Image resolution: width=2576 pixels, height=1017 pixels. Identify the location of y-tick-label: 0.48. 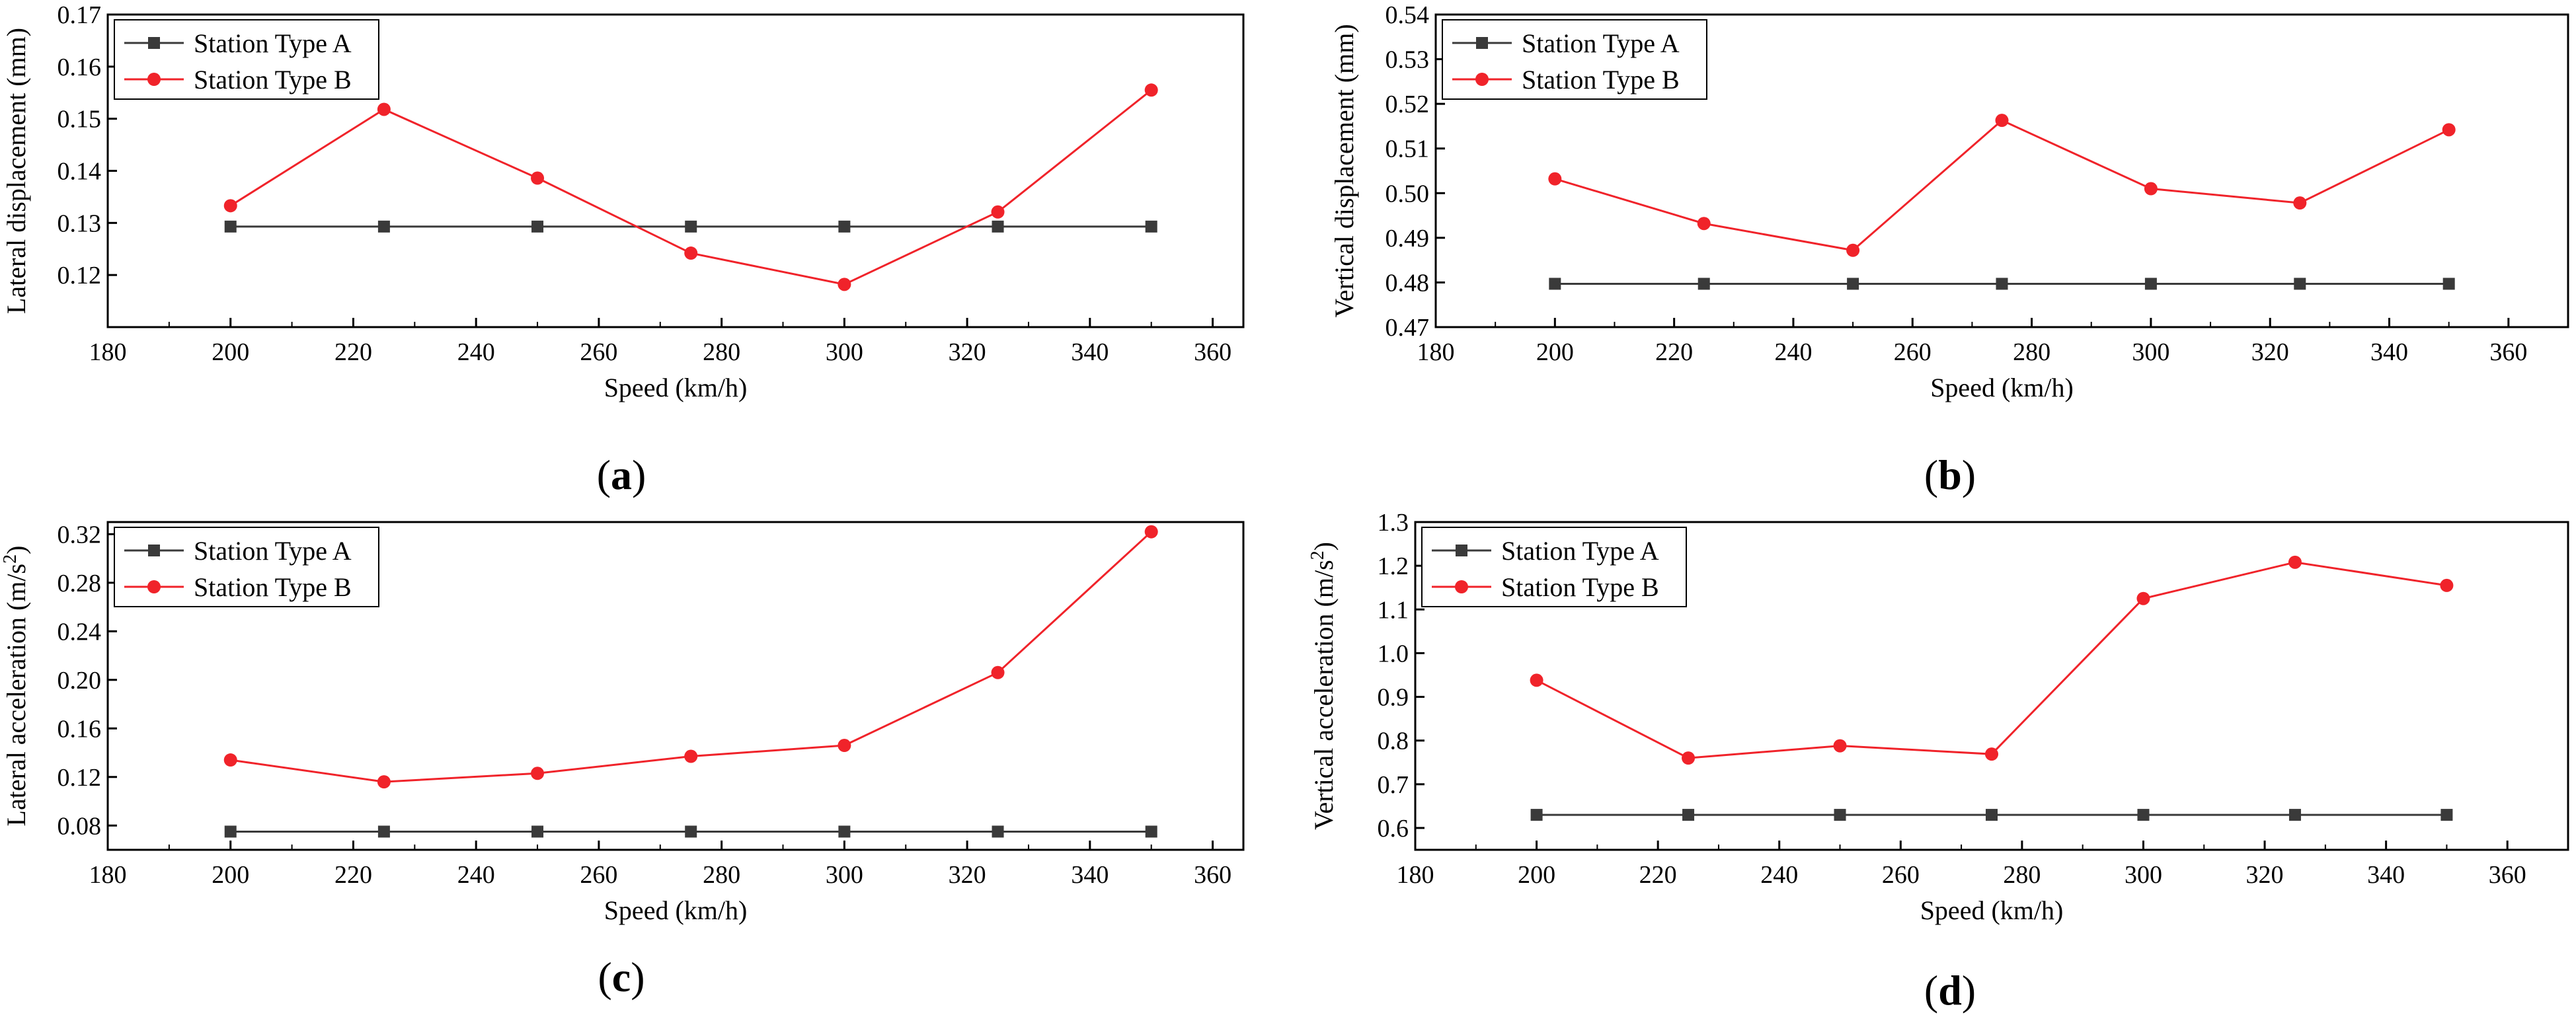
(1408, 283).